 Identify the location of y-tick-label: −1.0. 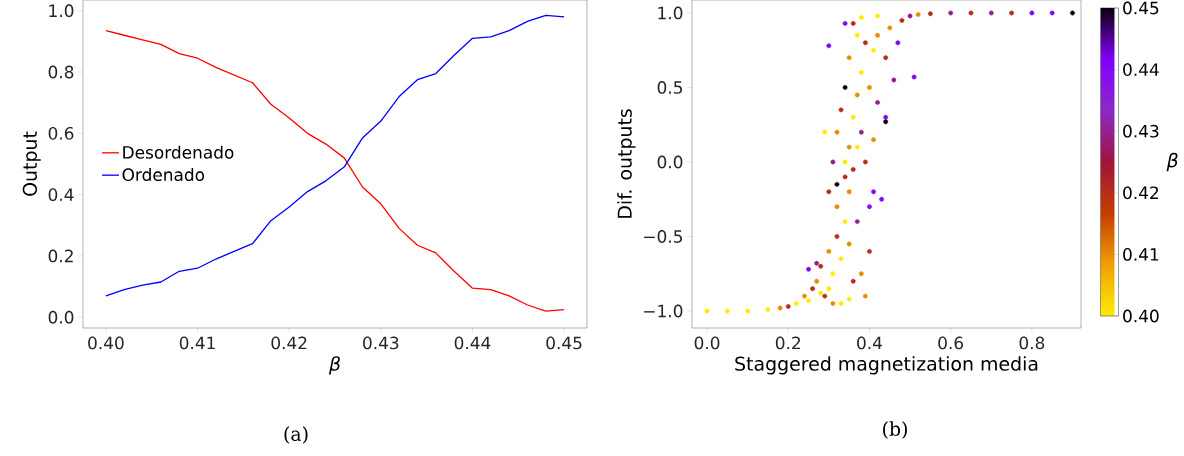
(663, 311).